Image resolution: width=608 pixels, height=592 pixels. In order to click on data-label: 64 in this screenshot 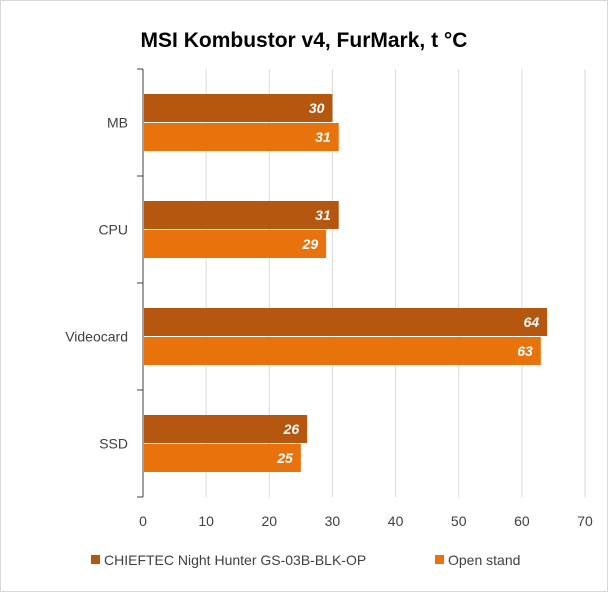, I will do `click(532, 322)`.